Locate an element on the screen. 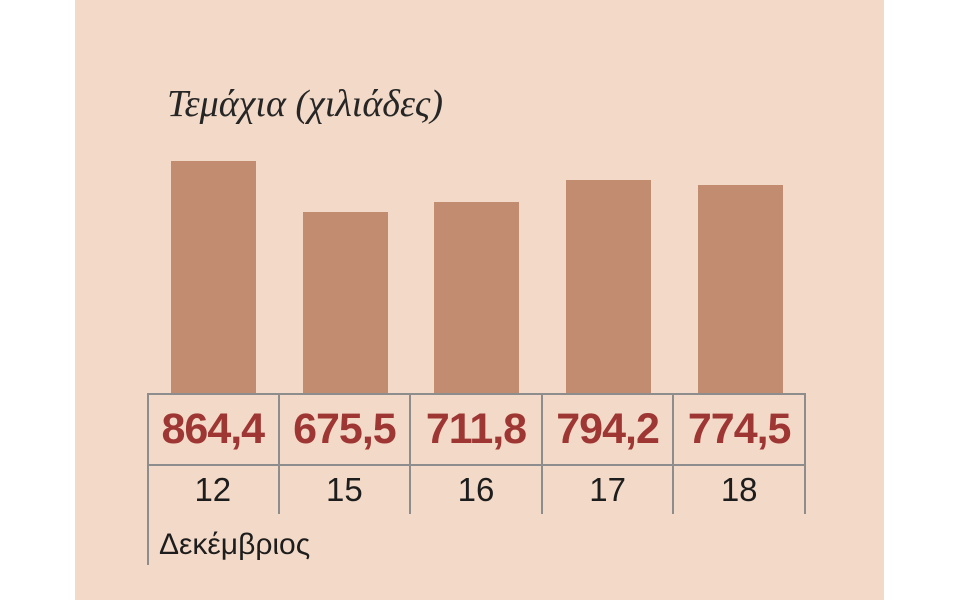 This screenshot has width=960, height=600. year-cell: 18 is located at coordinates (740, 490).